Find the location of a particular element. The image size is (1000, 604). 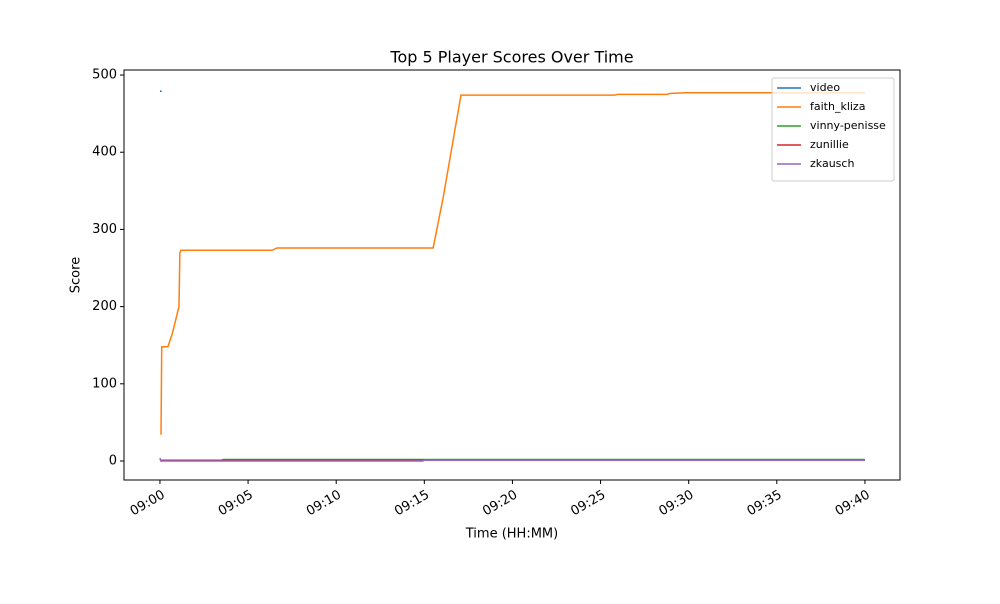

legend-label: vinny-penisse is located at coordinates (848, 125).